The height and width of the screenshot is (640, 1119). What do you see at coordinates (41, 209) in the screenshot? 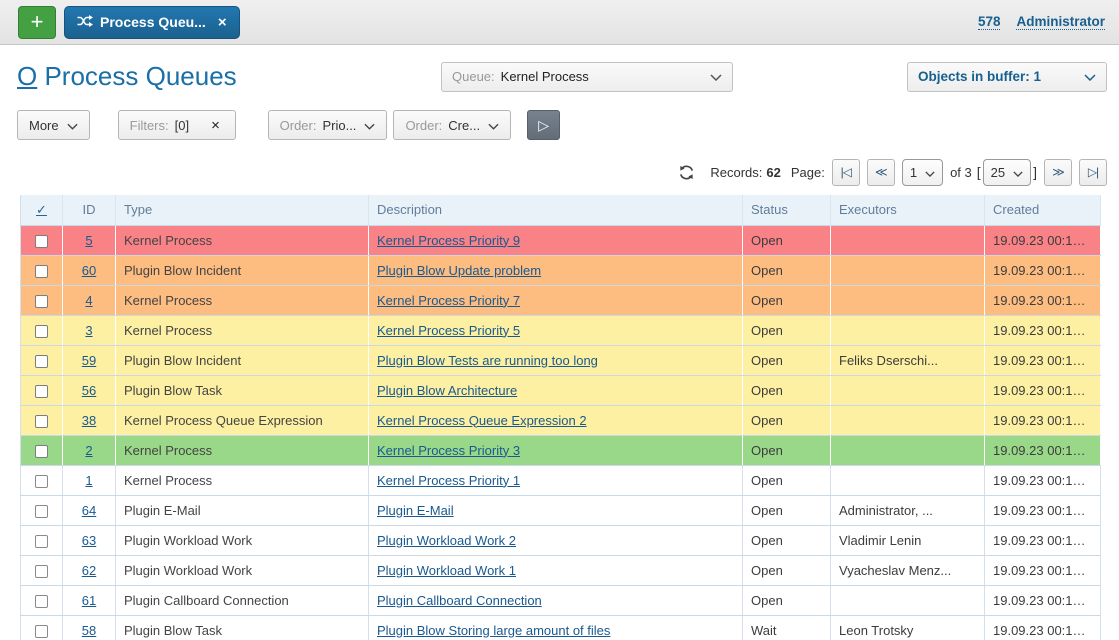
I see `select-all-link: ✓` at bounding box center [41, 209].